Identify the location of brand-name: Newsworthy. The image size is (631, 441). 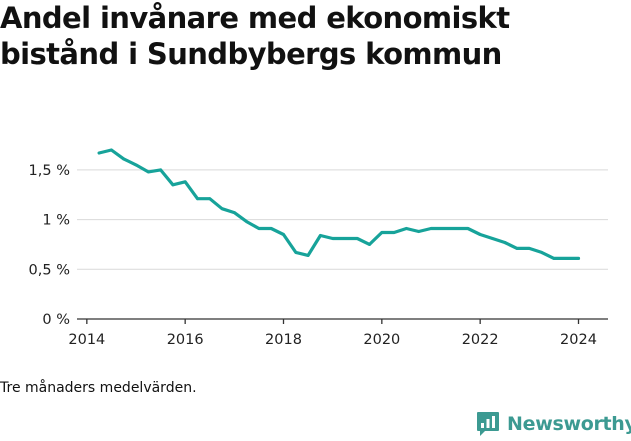
(569, 424).